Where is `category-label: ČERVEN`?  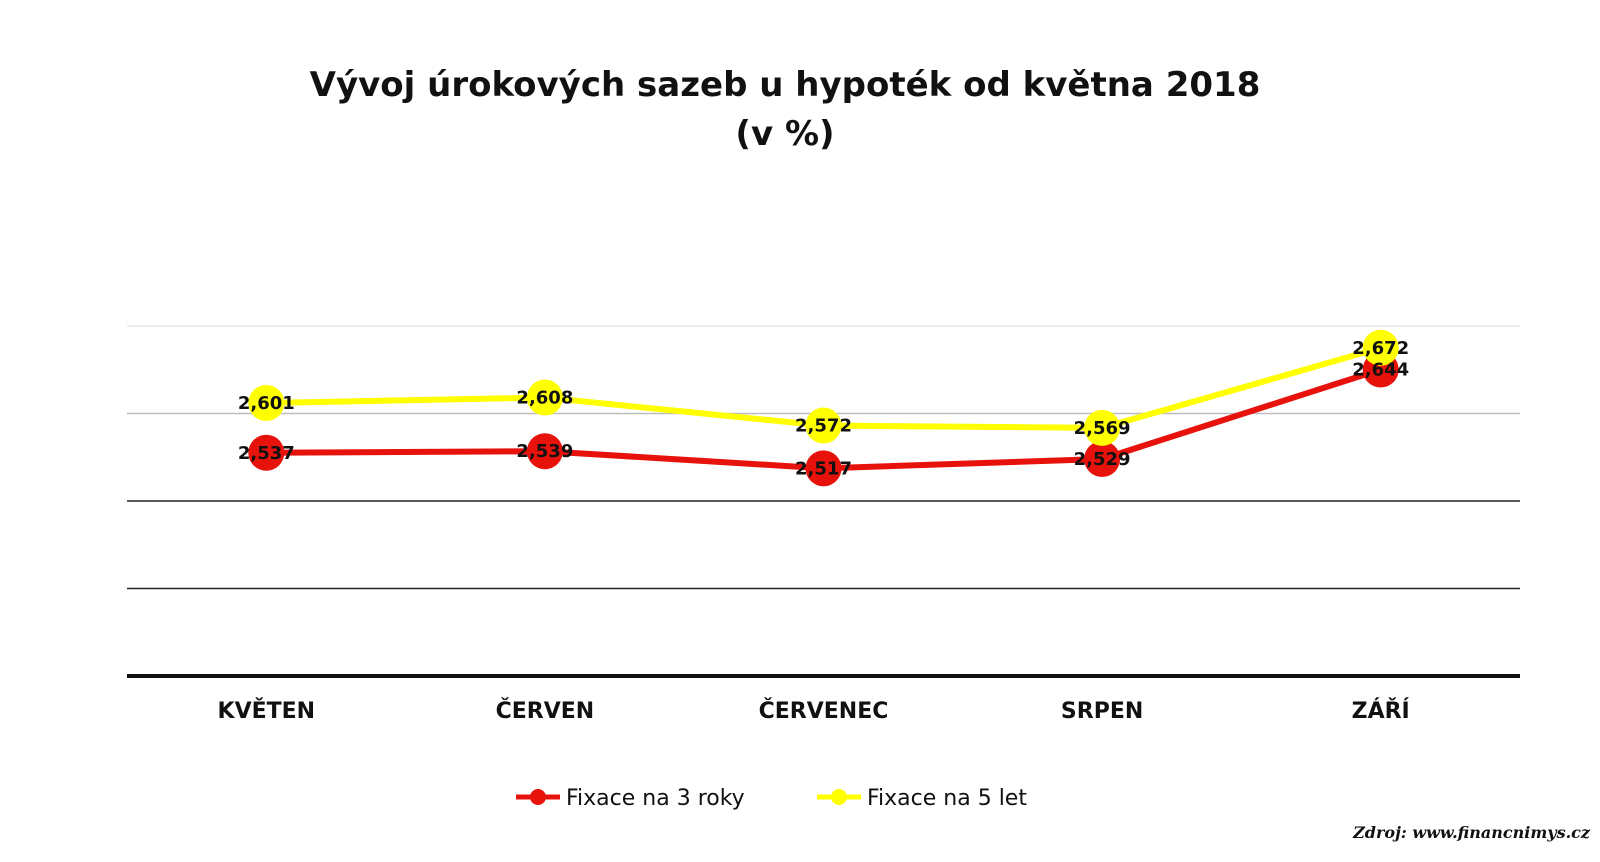 category-label: ČERVEN is located at coordinates (545, 711).